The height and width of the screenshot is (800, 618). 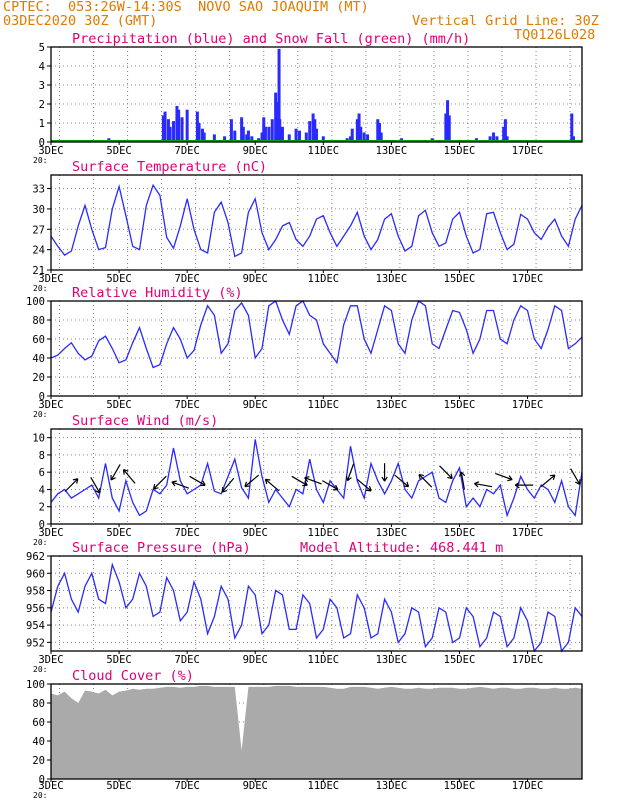 What do you see at coordinates (460, 151) in the screenshot?
I see `precip-xtick-label: 15DEC` at bounding box center [460, 151].